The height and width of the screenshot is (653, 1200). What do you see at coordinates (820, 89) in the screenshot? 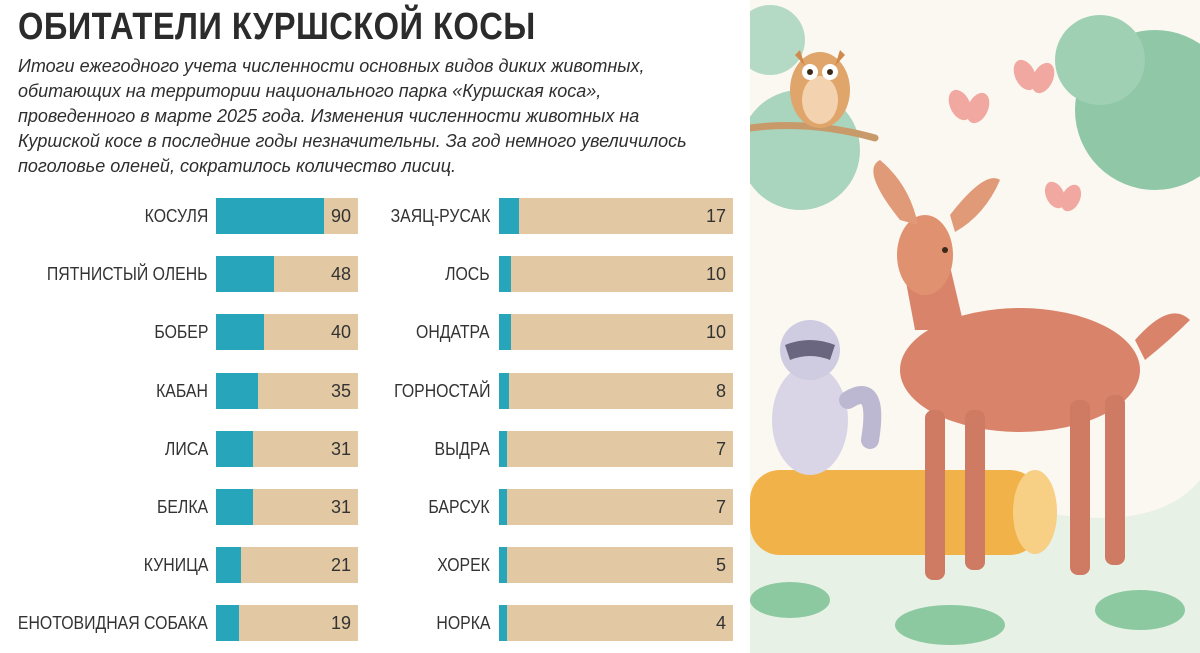
I see `owl-icon` at bounding box center [820, 89].